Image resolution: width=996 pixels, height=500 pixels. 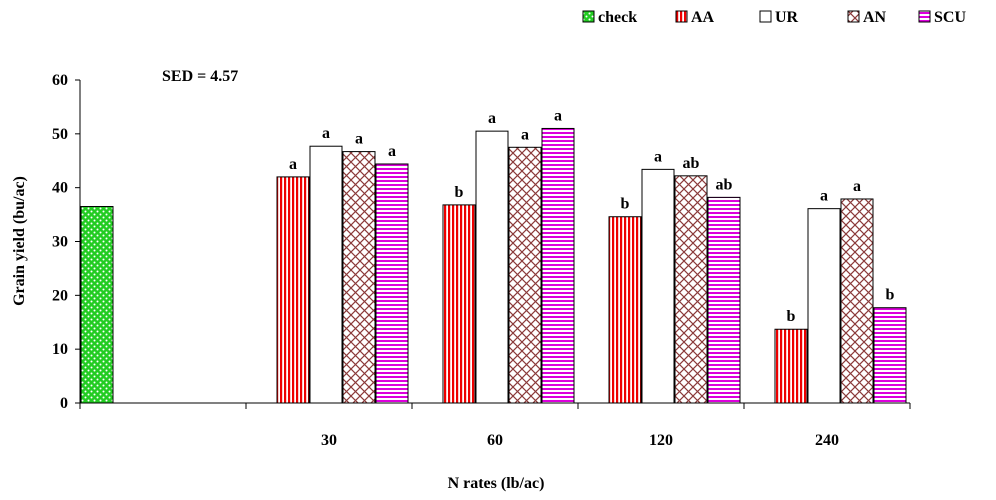 I want to click on legend-label-aa: AA, so click(x=703, y=17).